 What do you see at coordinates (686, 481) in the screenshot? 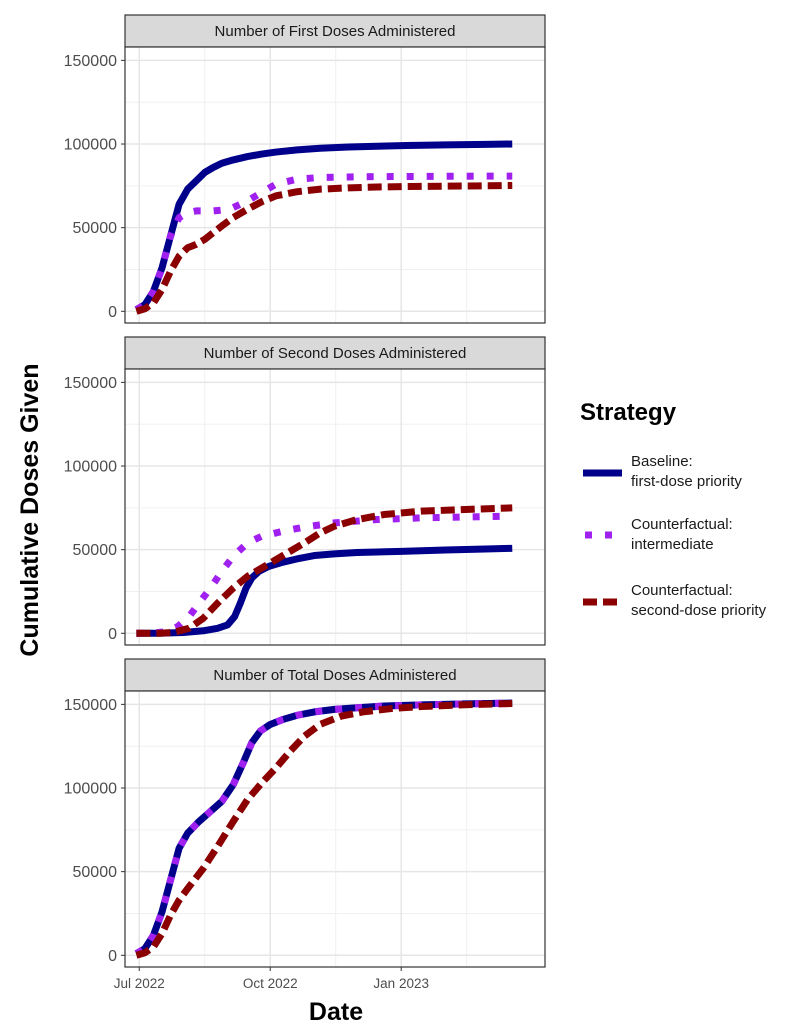
I see `legend-label-baseline-line2: first-dose priority` at bounding box center [686, 481].